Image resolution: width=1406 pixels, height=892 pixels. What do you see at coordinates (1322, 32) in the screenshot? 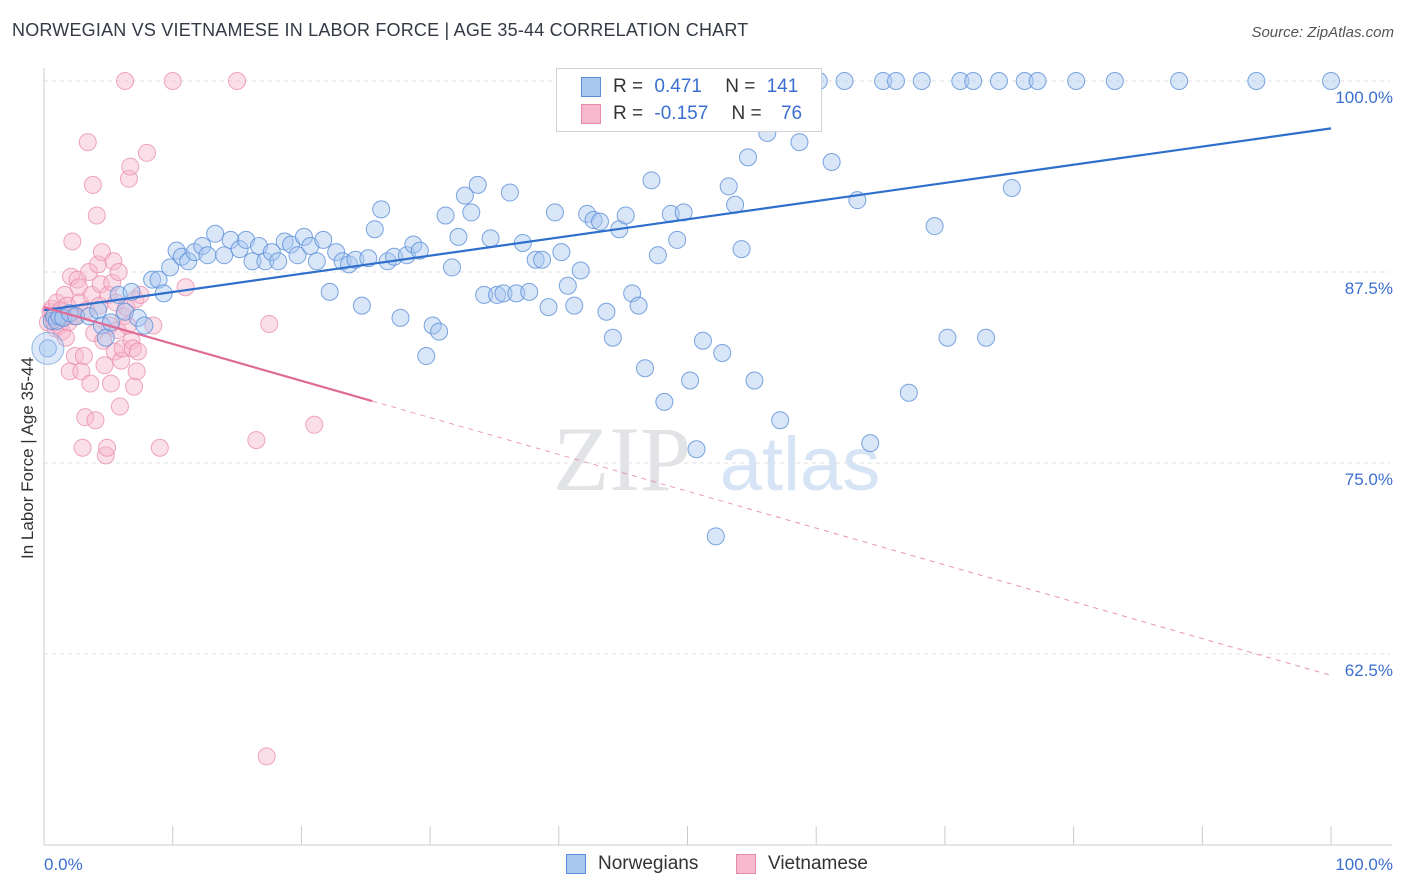
I see `source-label: Source: ZipAtlas.com` at bounding box center [1322, 32].